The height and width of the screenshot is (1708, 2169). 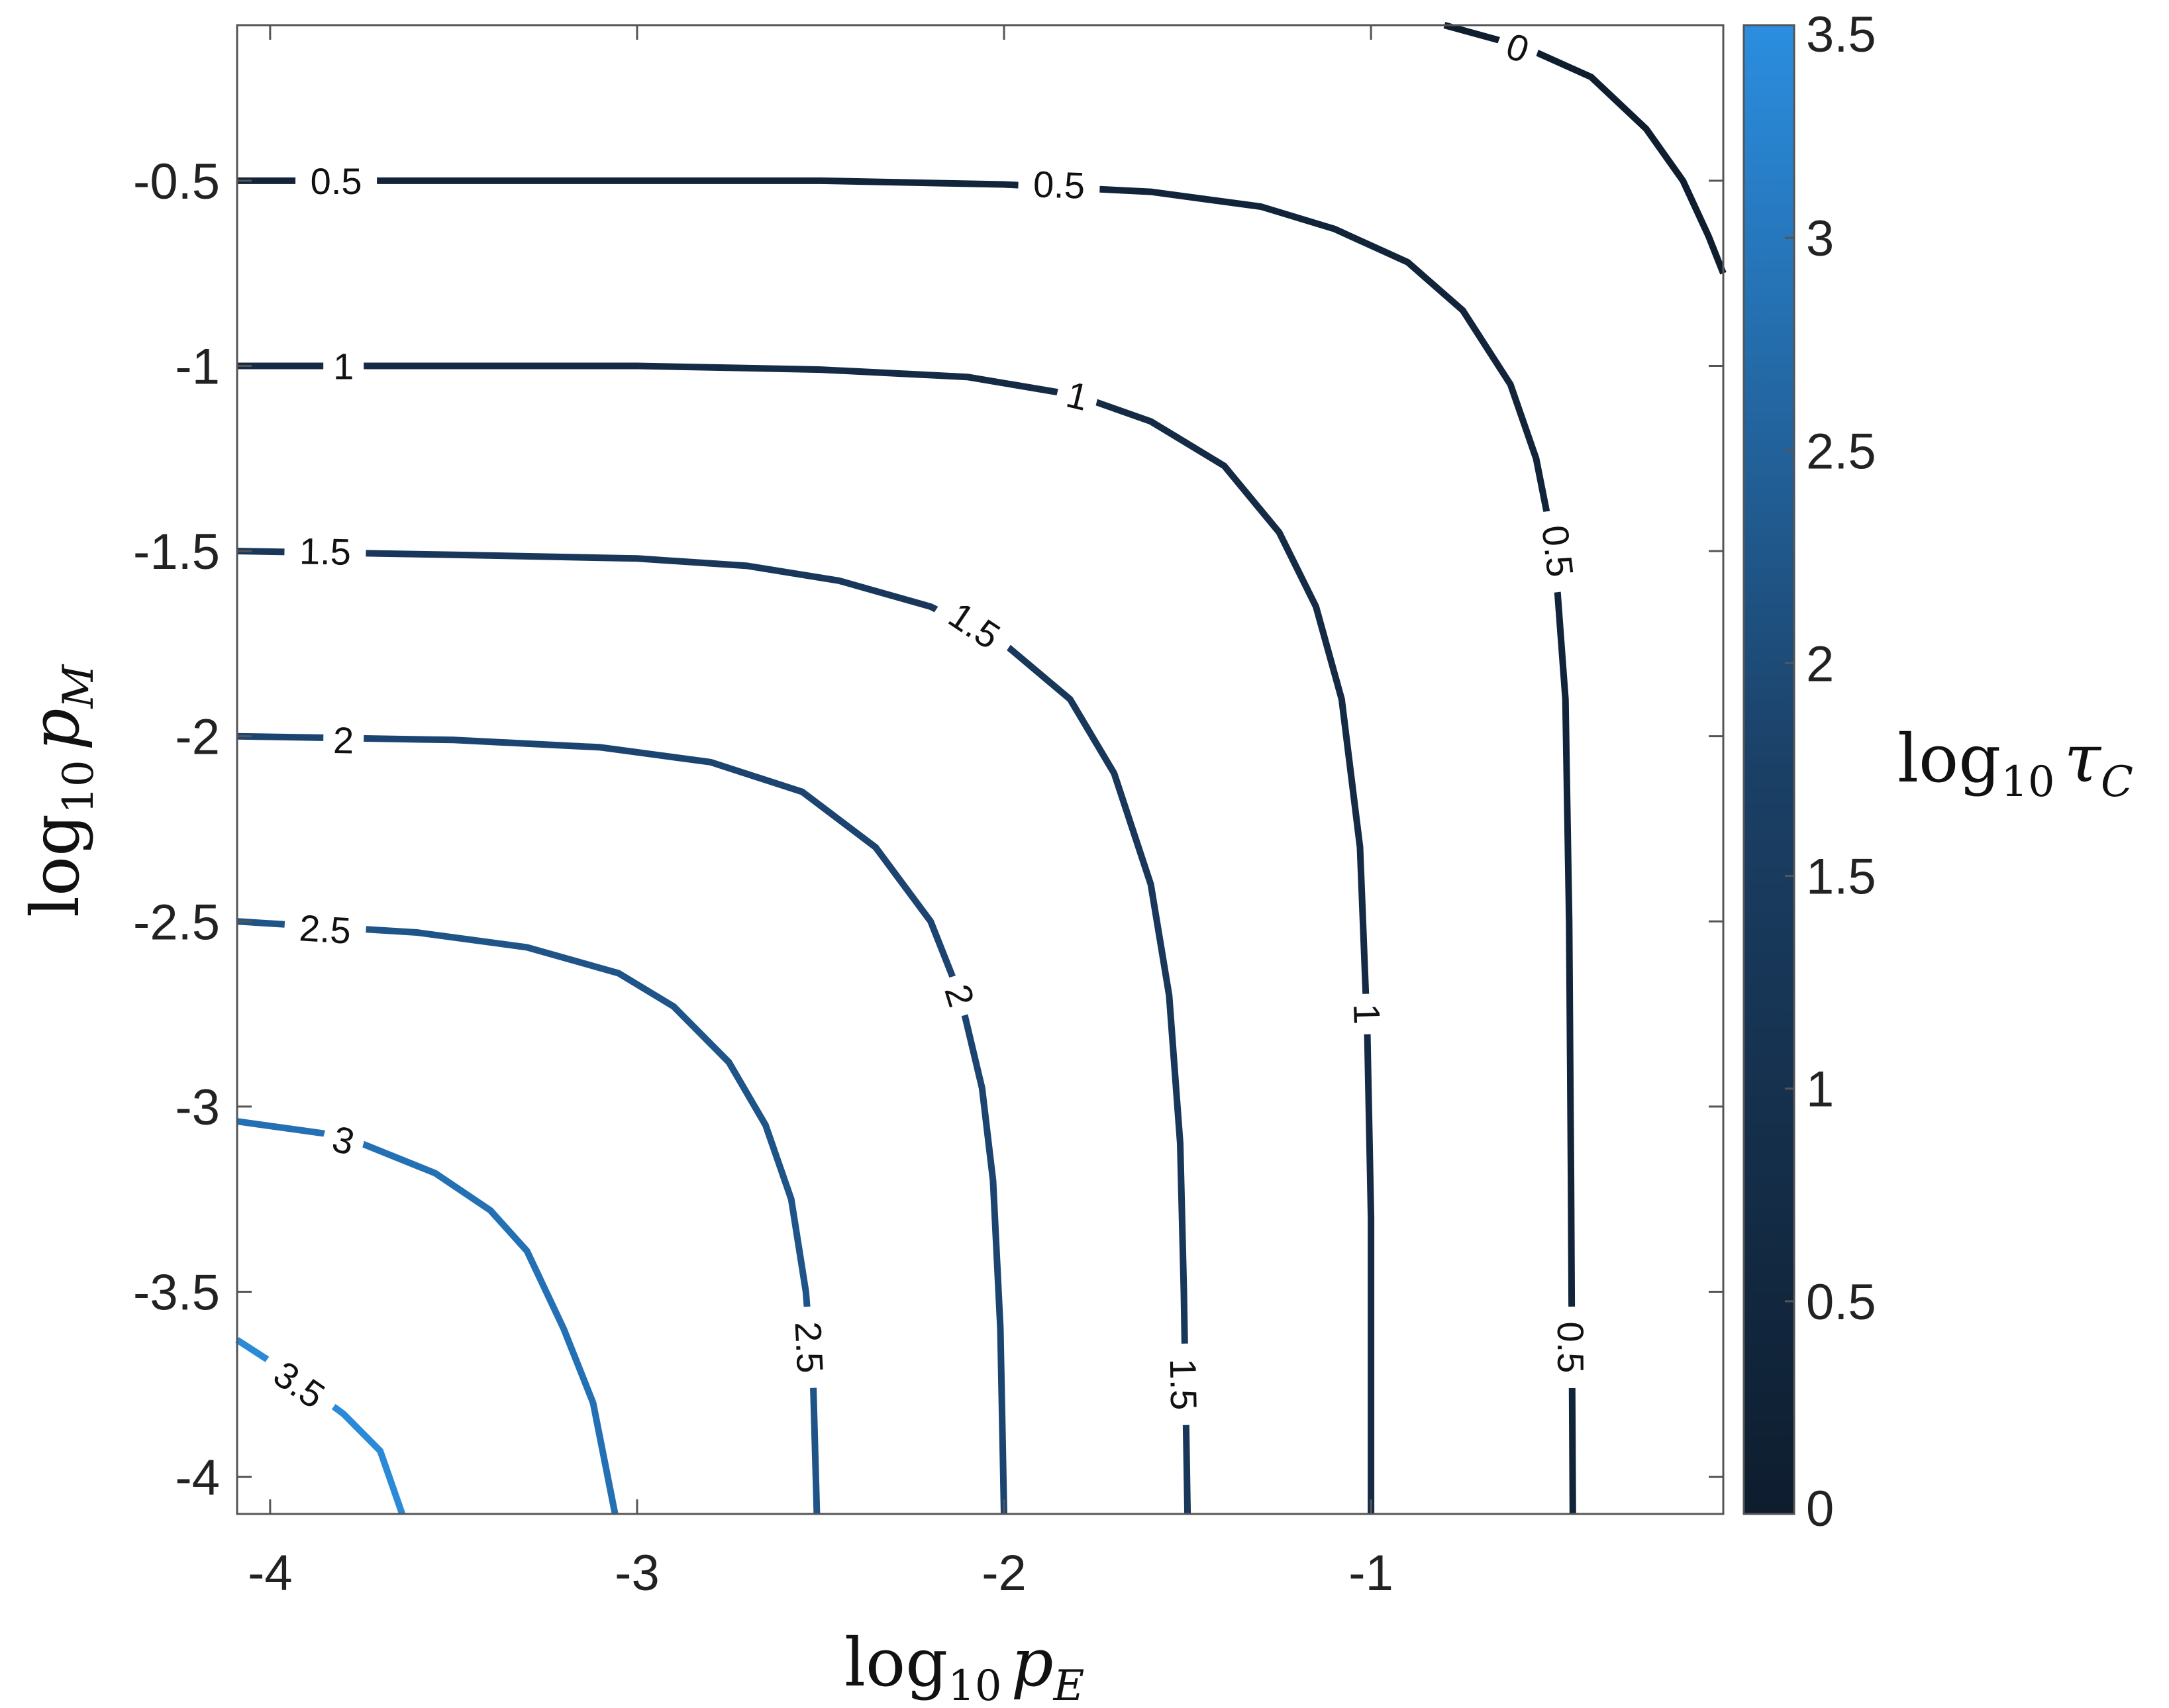 What do you see at coordinates (1949, 758) in the screenshot?
I see `colorbar-label-main: log` at bounding box center [1949, 758].